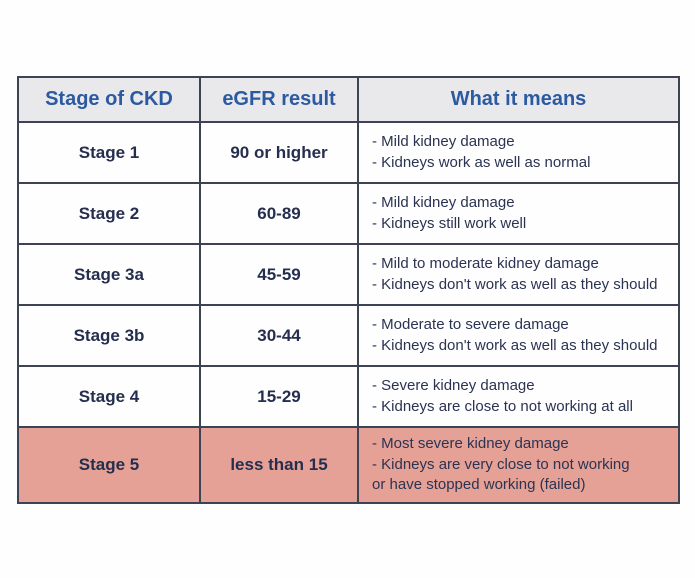 This screenshot has height=578, width=695. Describe the element at coordinates (449, 223) in the screenshot. I see `meaning-line: - Kidneys still work well` at that location.